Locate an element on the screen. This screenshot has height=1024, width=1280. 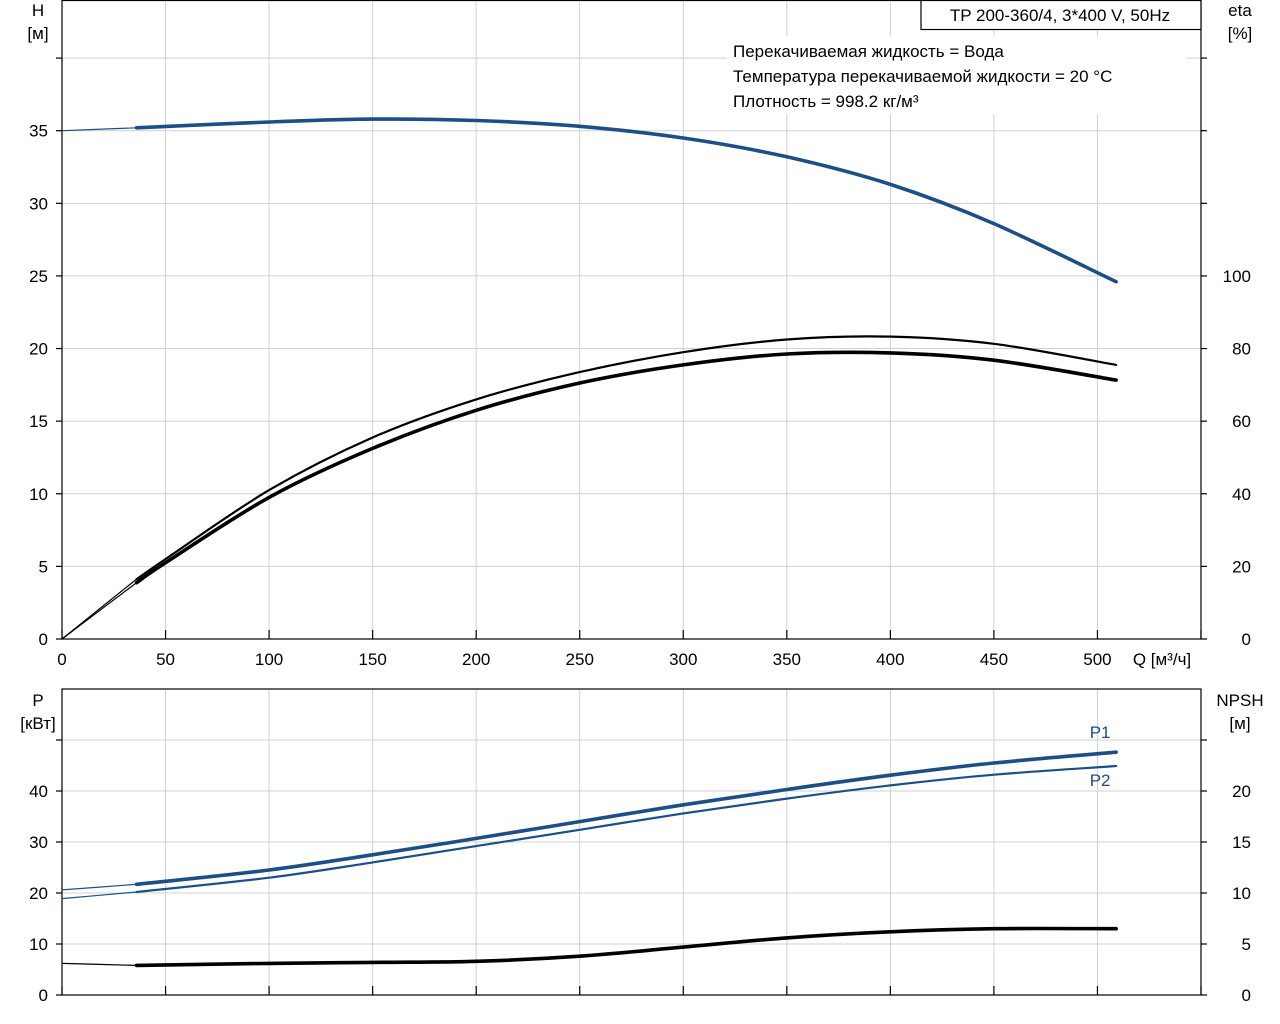
y-right-unit-label: [м] is located at coordinates (1239, 723).